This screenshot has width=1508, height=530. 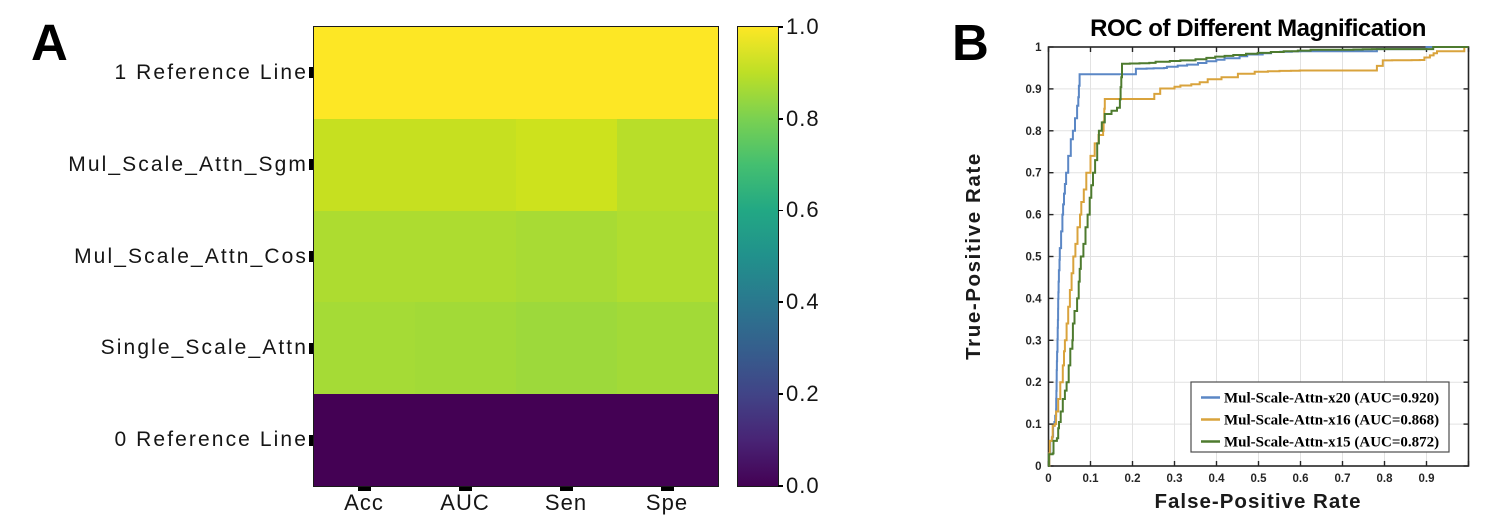 I want to click on svg-text: Mul-Scale-Attn-x15 (AUC=0.872), so click(x=1331, y=443).